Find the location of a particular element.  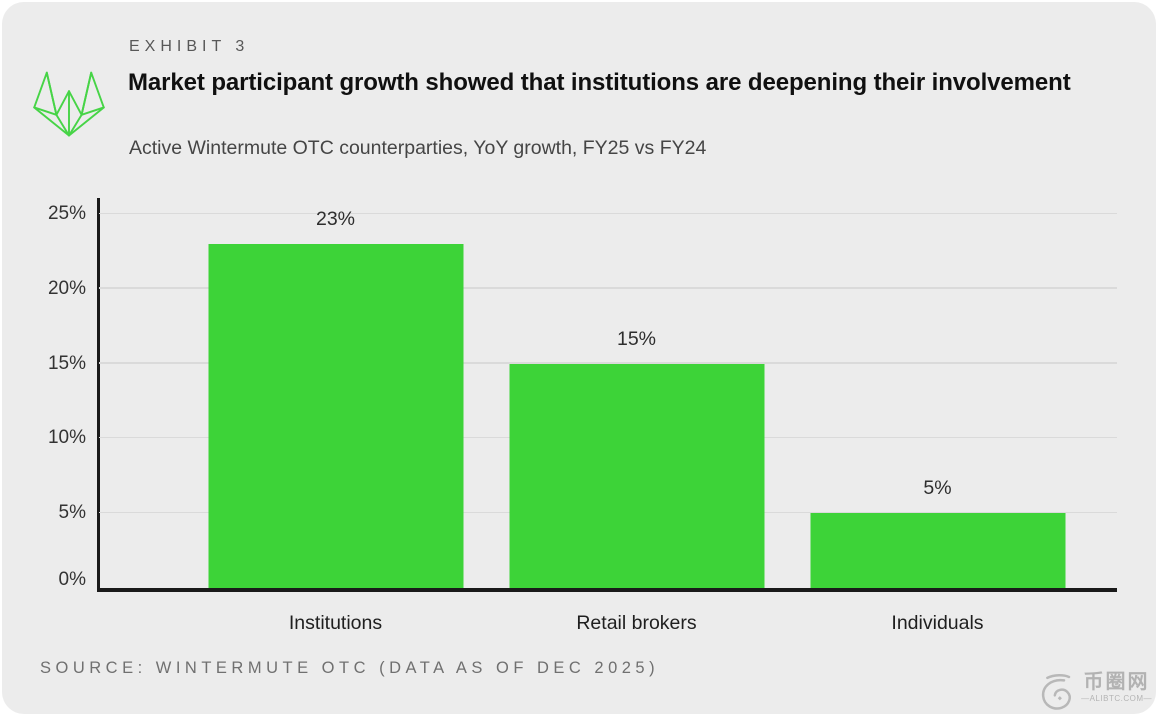

y-tick-label: 5% is located at coordinates (72, 513).